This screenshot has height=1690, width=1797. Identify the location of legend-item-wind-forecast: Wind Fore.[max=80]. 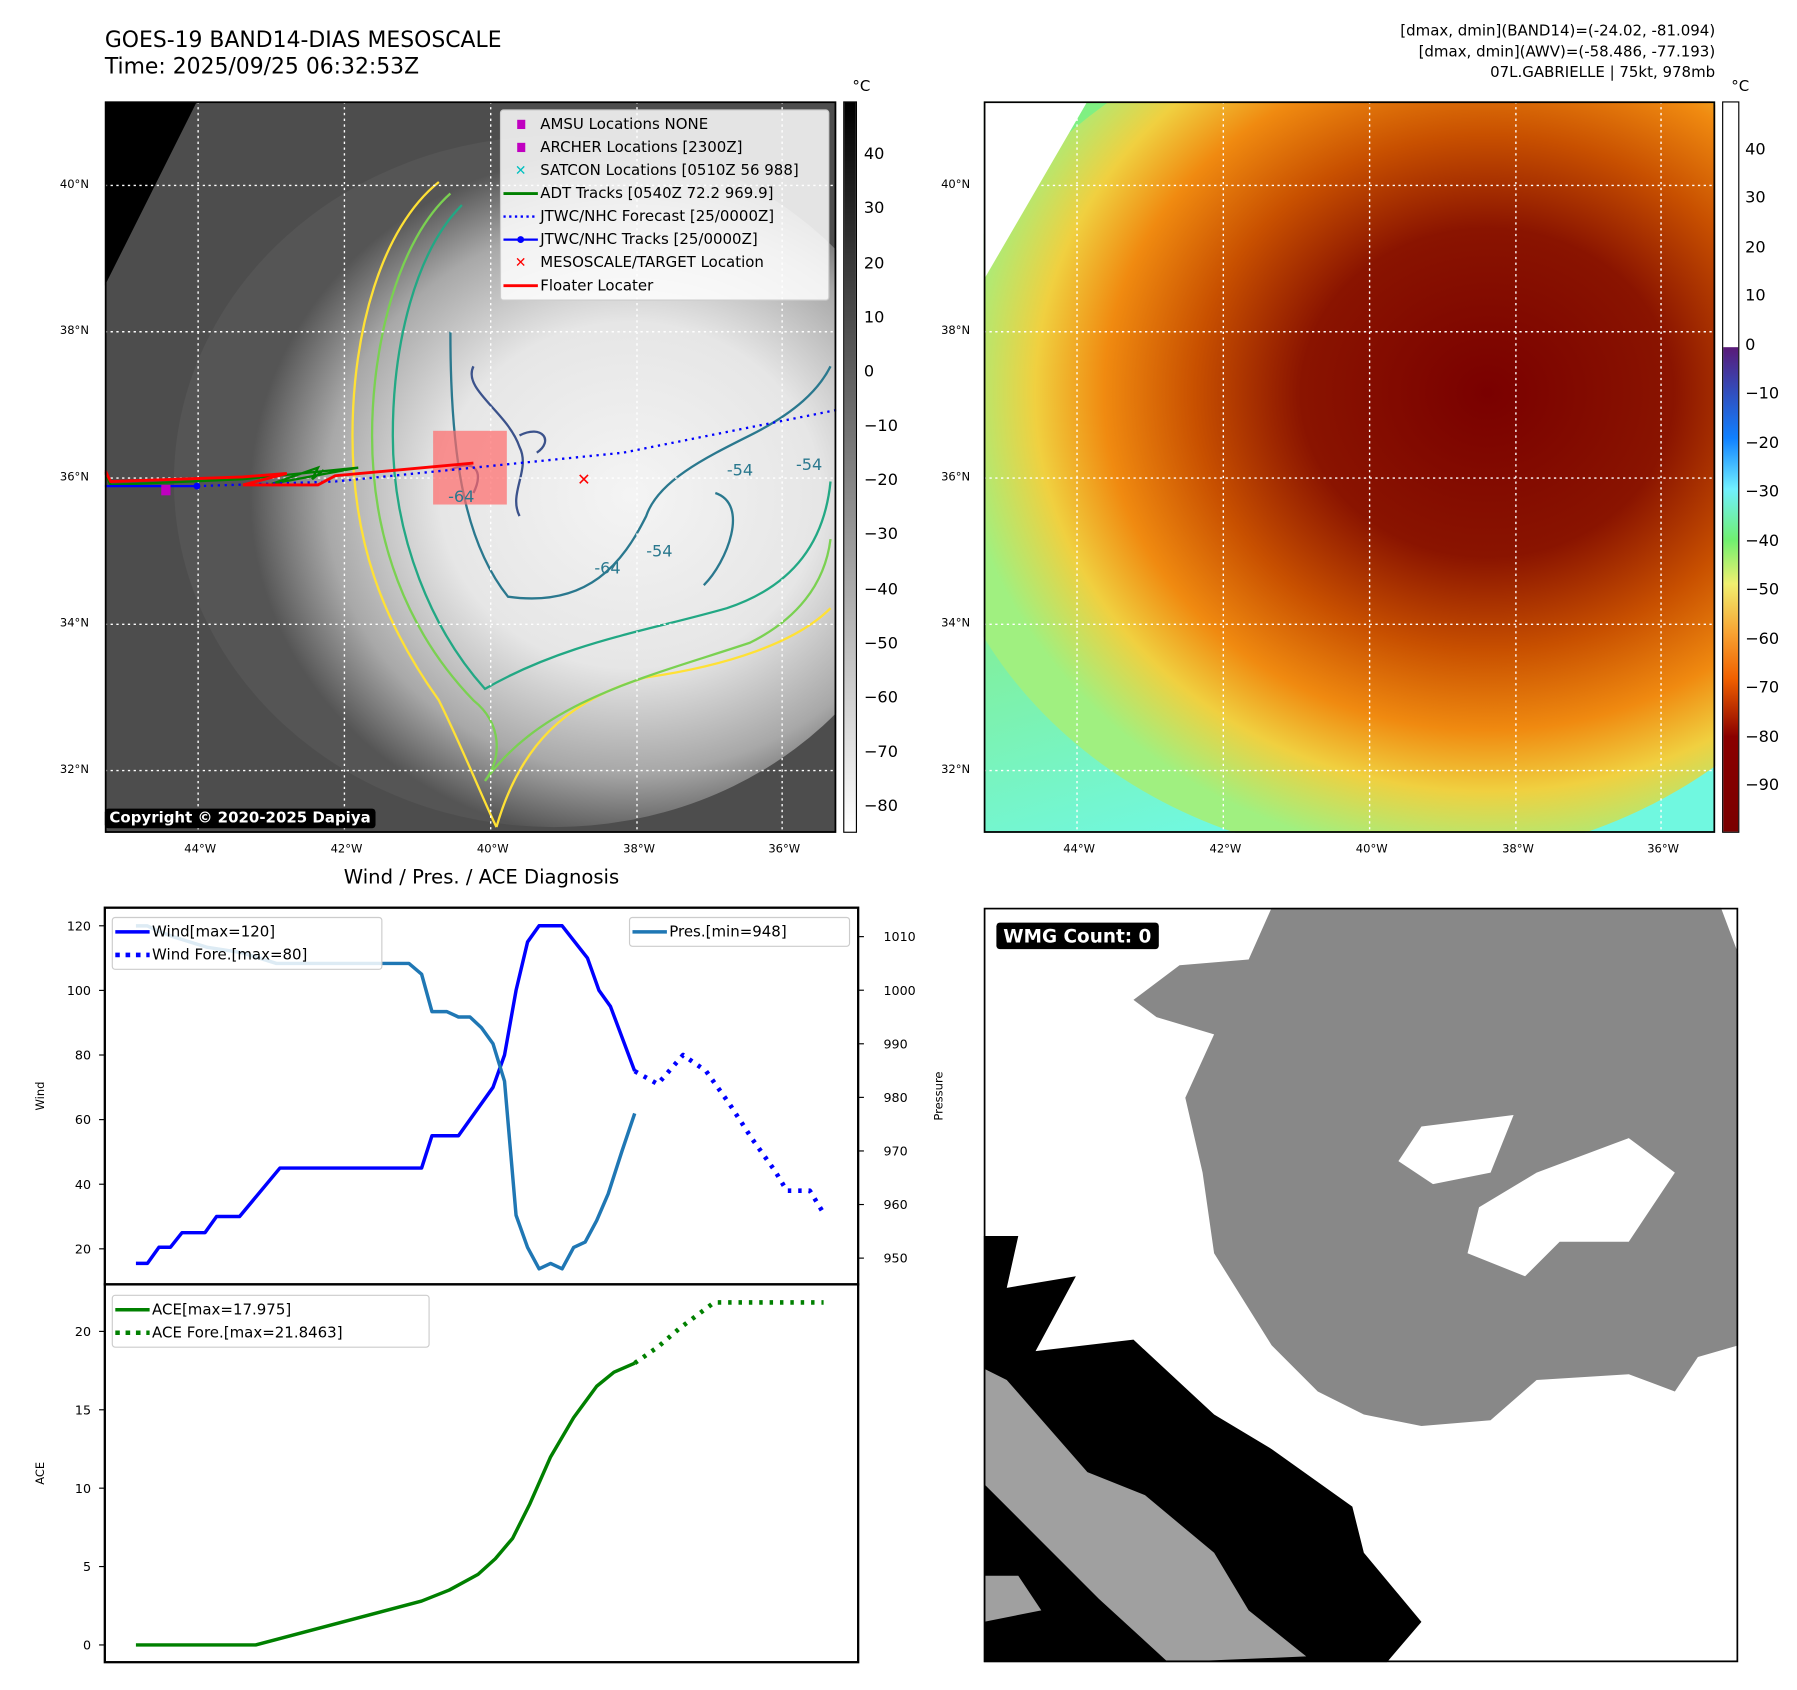
(247, 954).